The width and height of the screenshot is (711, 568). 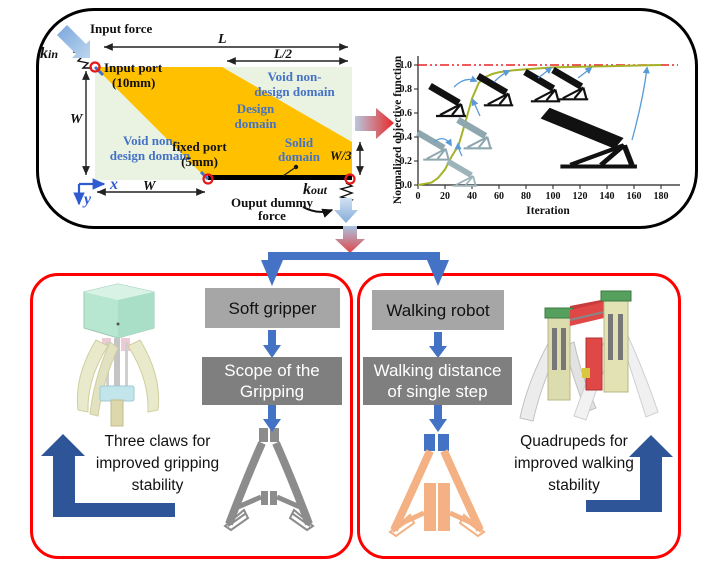 I want to click on dim-W-label: W, so click(x=76, y=119).